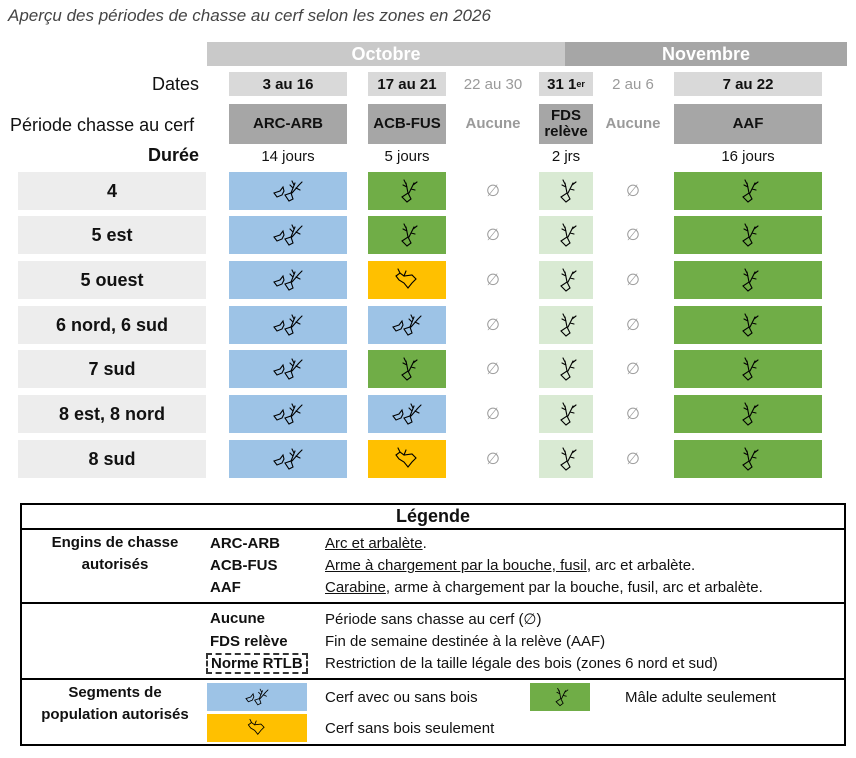 The image size is (856, 758). I want to click on gear-code: ACB-FUS, so click(244, 565).